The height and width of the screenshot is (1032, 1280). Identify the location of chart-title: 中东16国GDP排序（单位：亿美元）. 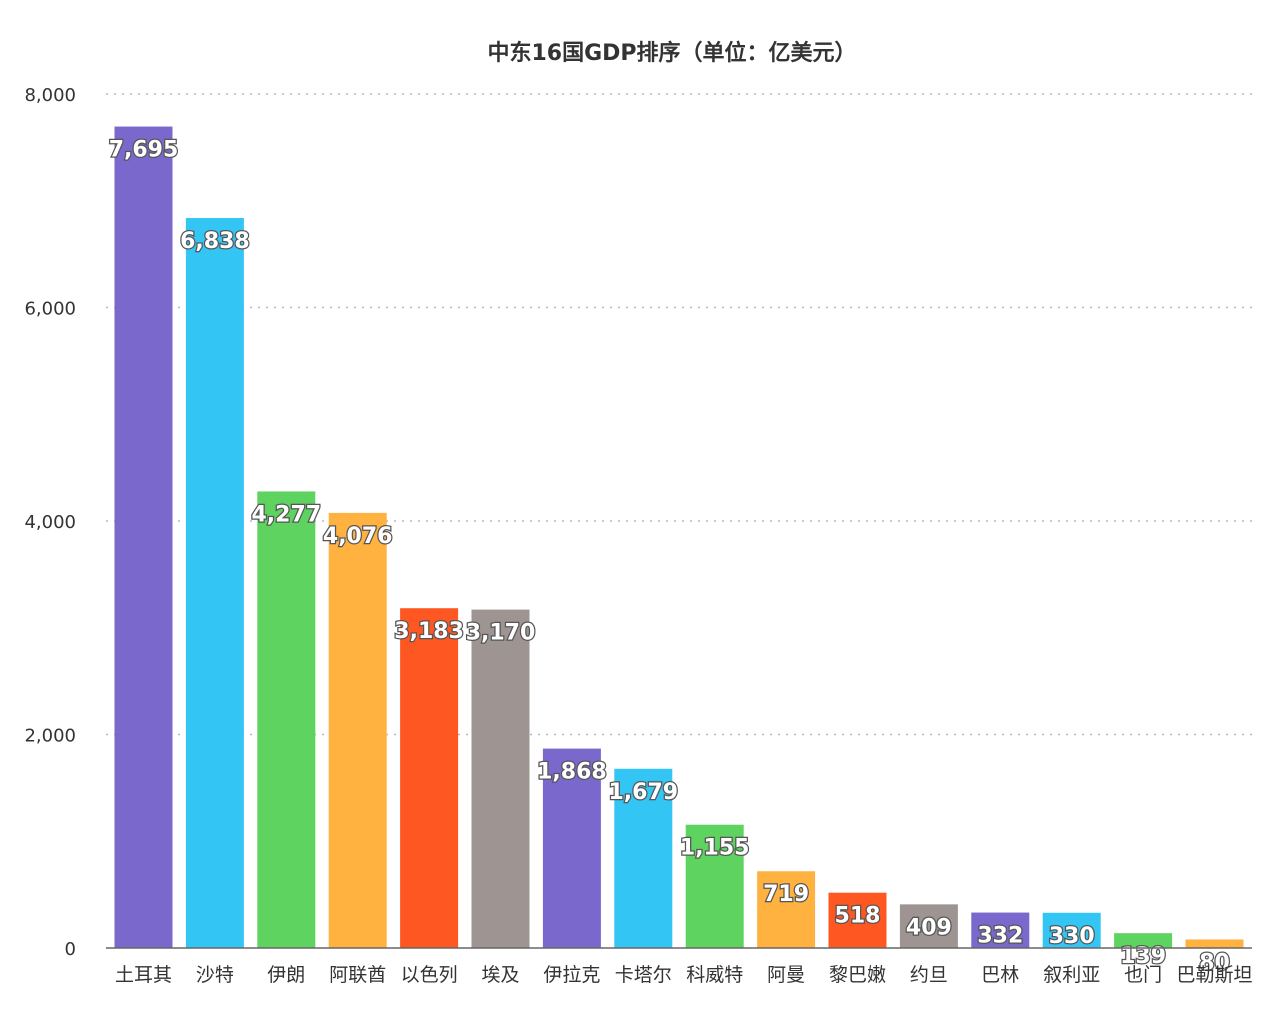
(671, 53).